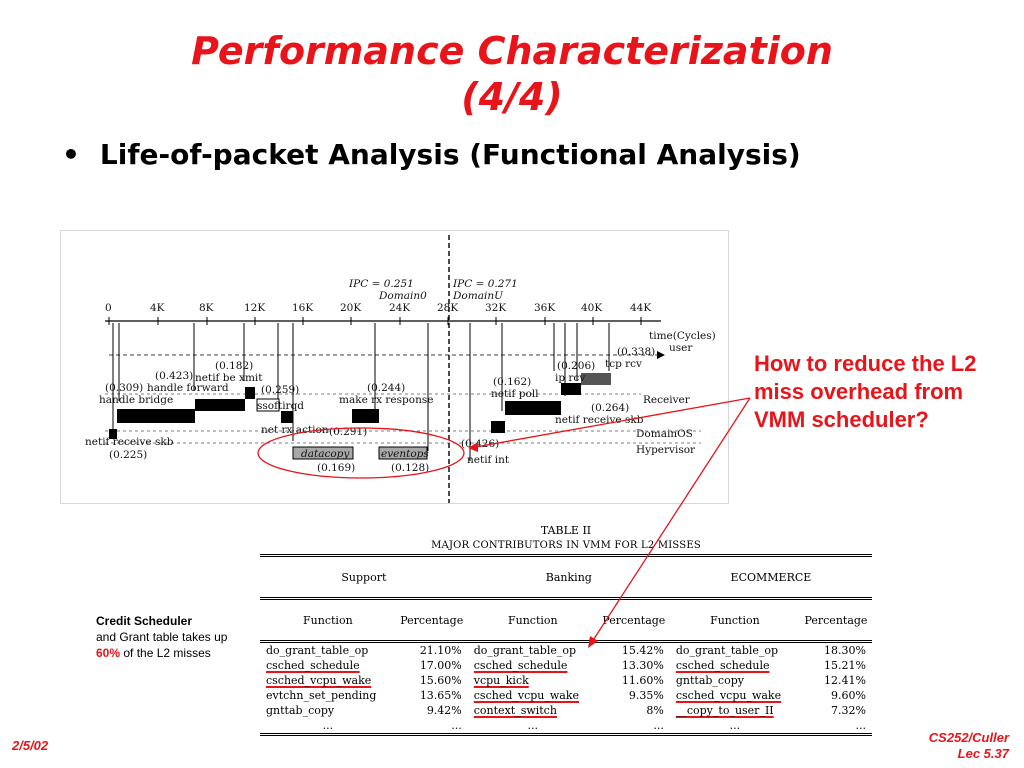  Describe the element at coordinates (440, 695) in the screenshot. I see `table-cell: 13.65%` at that location.